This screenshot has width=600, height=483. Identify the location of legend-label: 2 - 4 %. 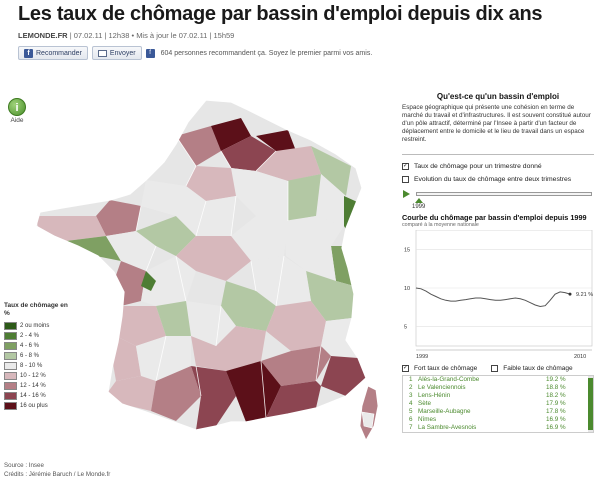
(30, 335).